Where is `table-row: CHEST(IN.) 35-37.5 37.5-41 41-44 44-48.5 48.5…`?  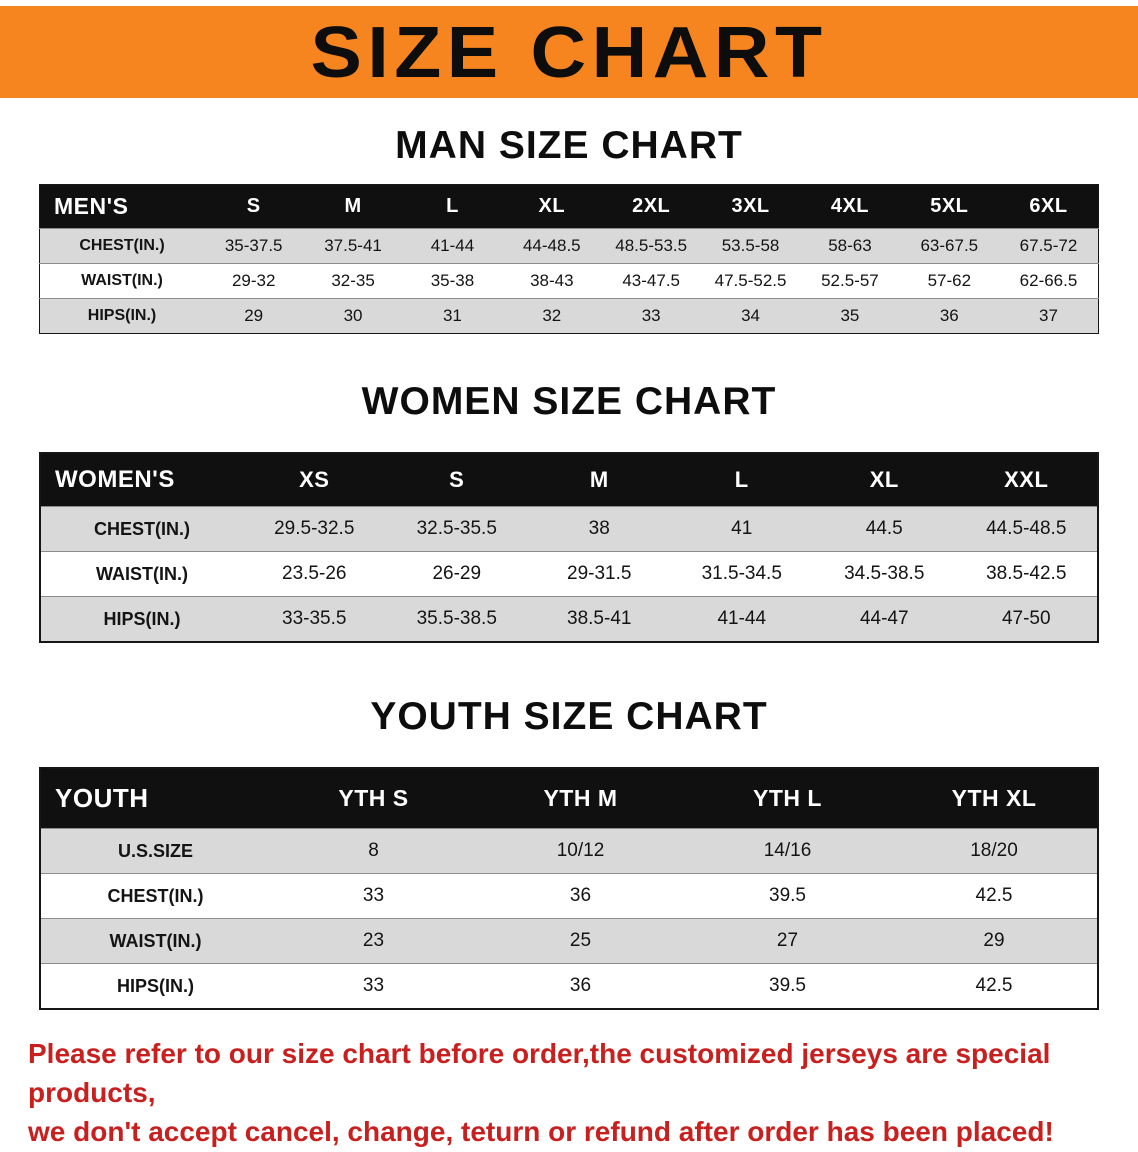 table-row: CHEST(IN.) 35-37.5 37.5-41 41-44 44-48.5 48.5… is located at coordinates (569, 246).